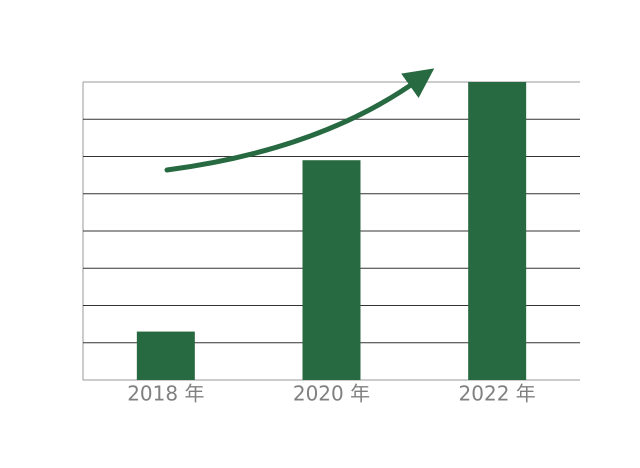 Image resolution: width=640 pixels, height=468 pixels. What do you see at coordinates (165, 394) in the screenshot?
I see `x-tick-label: 2018 年` at bounding box center [165, 394].